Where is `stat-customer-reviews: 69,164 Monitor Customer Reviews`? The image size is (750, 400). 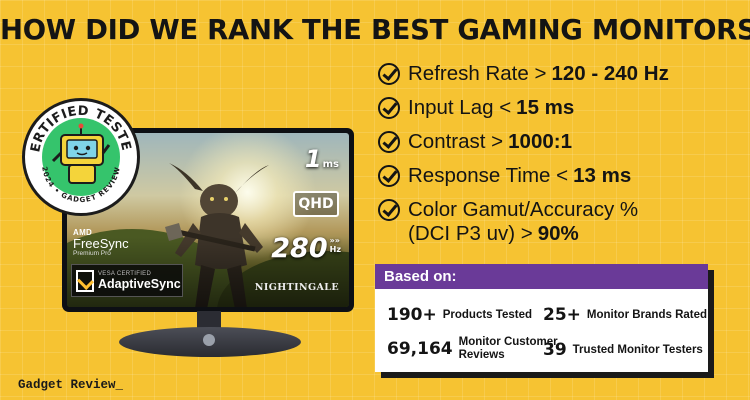
stat-customer-reviews: 69,164 Monitor Customer Reviews is located at coordinates (472, 348).